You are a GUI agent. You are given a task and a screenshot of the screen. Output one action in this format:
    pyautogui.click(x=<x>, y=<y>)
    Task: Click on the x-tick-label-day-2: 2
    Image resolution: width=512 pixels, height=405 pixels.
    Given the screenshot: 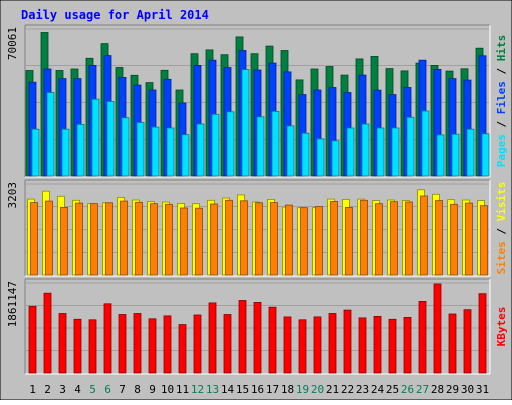 What is the action you would take?
    pyautogui.click(x=47, y=389)
    